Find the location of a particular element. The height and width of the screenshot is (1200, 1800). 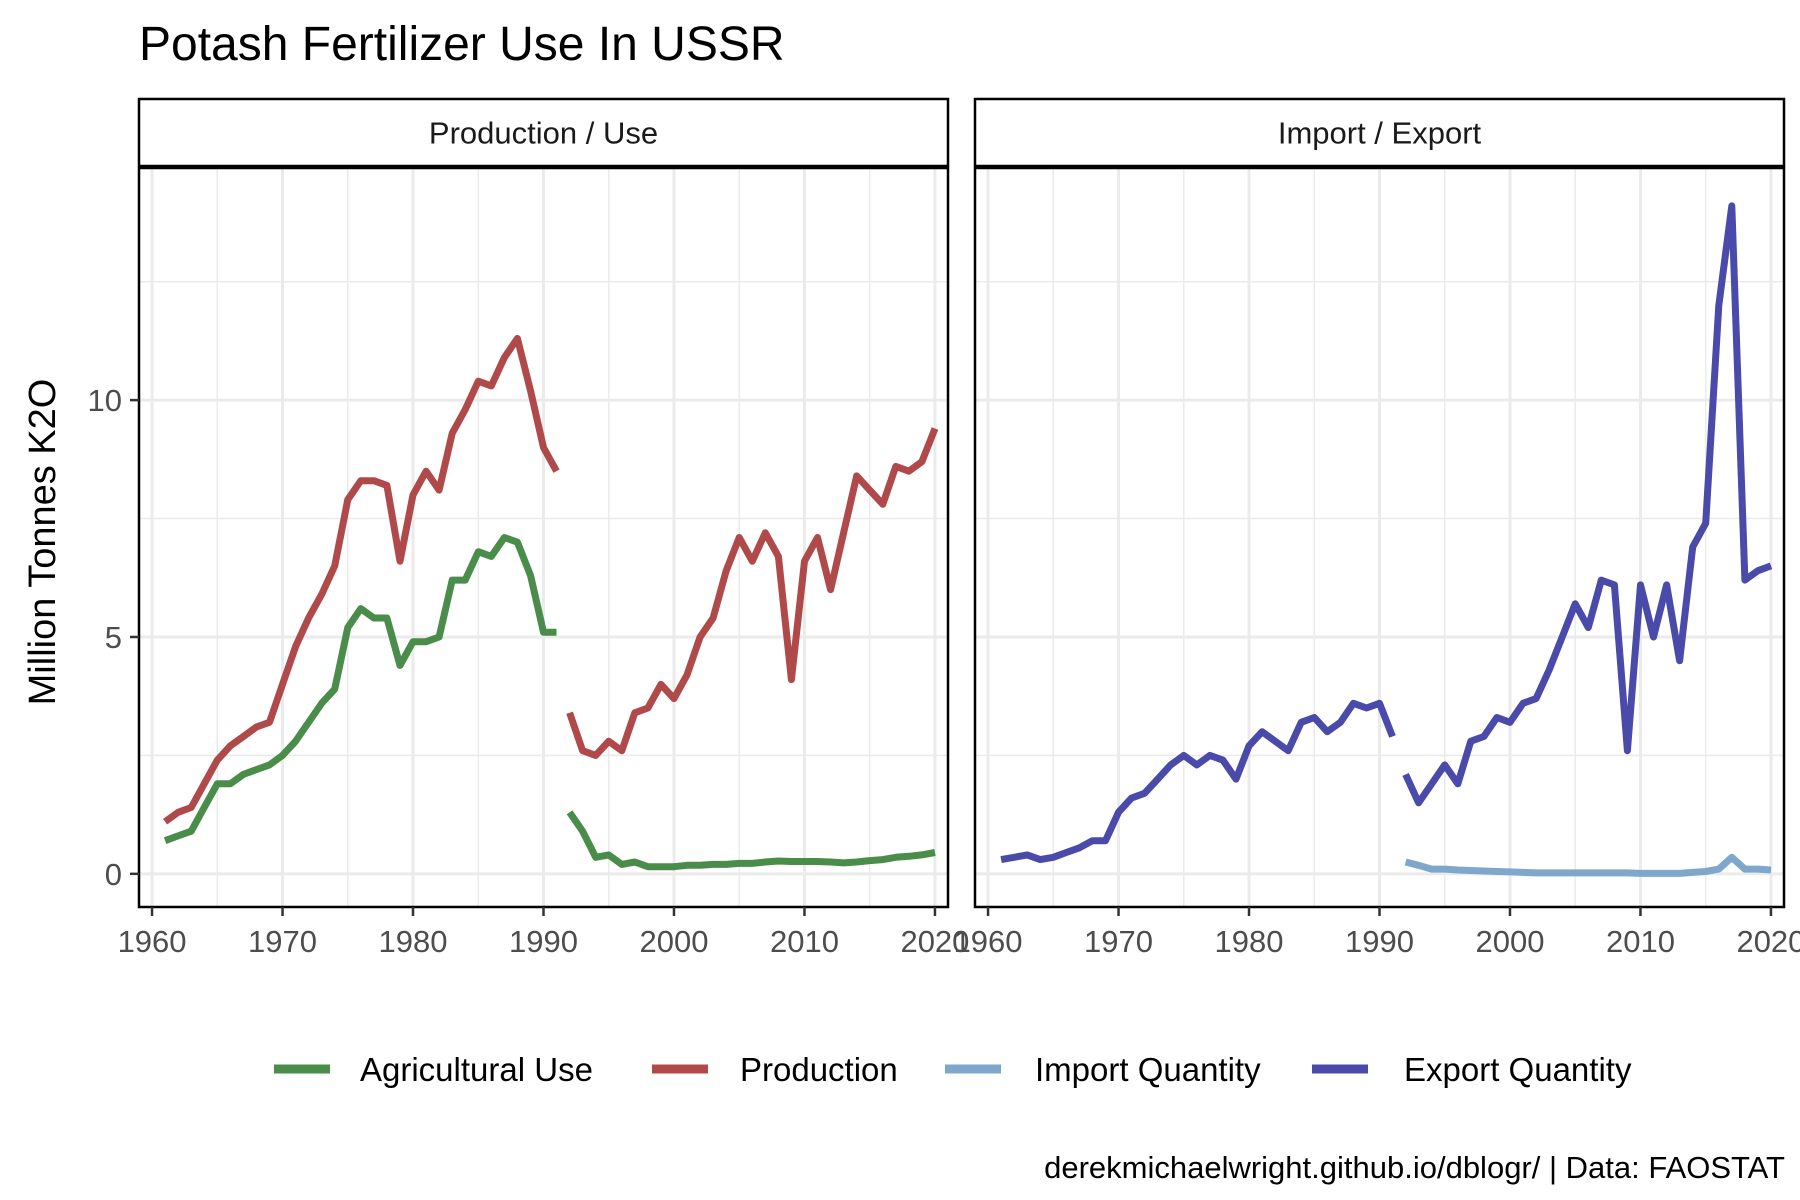

legend-label: Import Quantity is located at coordinates (1148, 1069).